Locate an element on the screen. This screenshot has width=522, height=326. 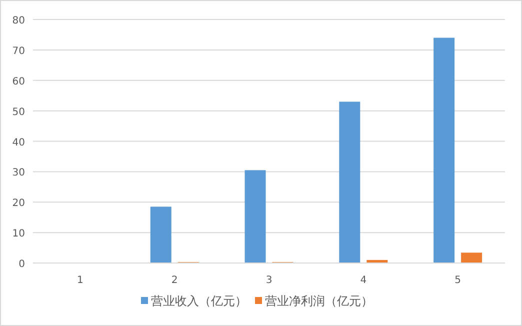
x-tick-label: 1 is located at coordinates (80, 280).